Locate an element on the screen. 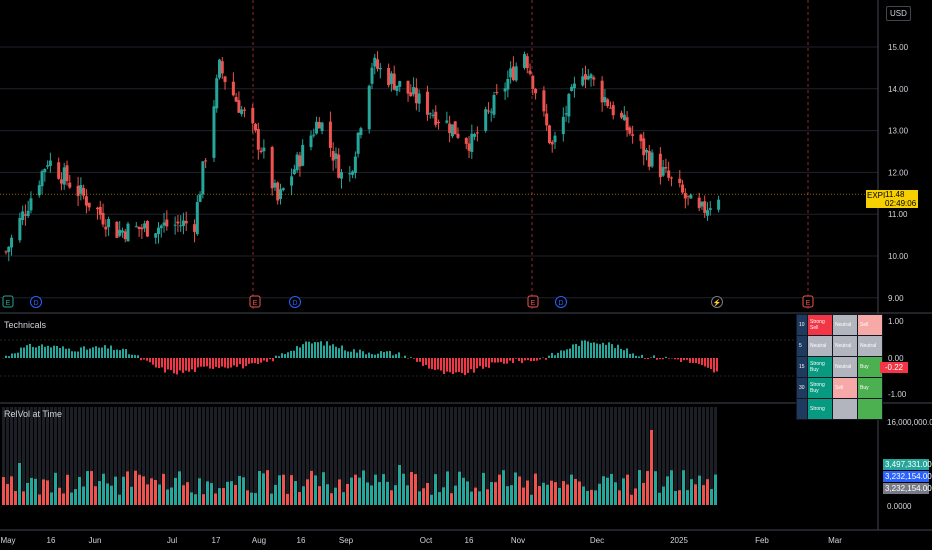 Image resolution: width=932 pixels, height=550 pixels. earnings-event-marker: E is located at coordinates (808, 301).